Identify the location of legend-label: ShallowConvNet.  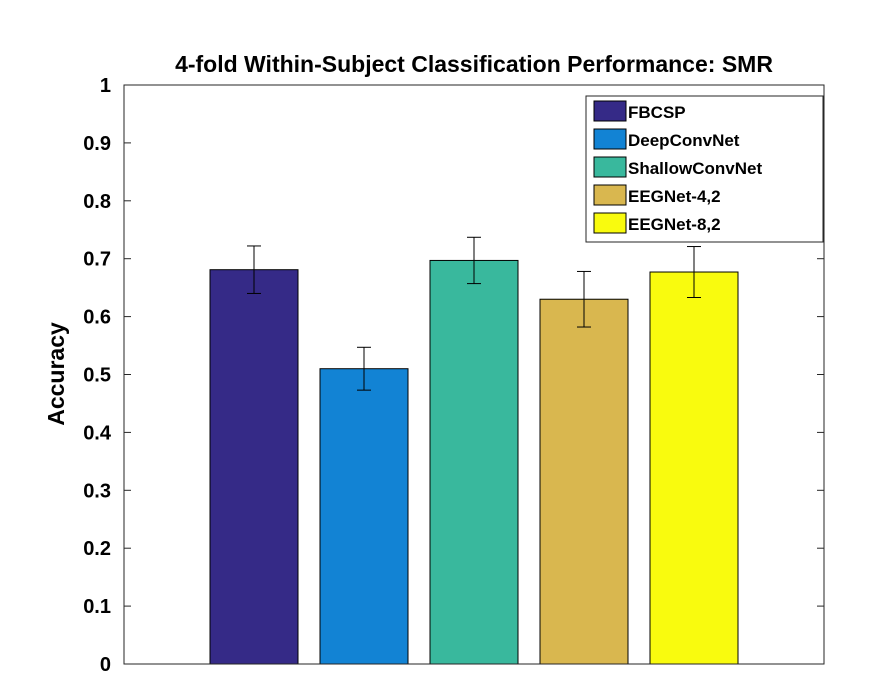
(695, 168).